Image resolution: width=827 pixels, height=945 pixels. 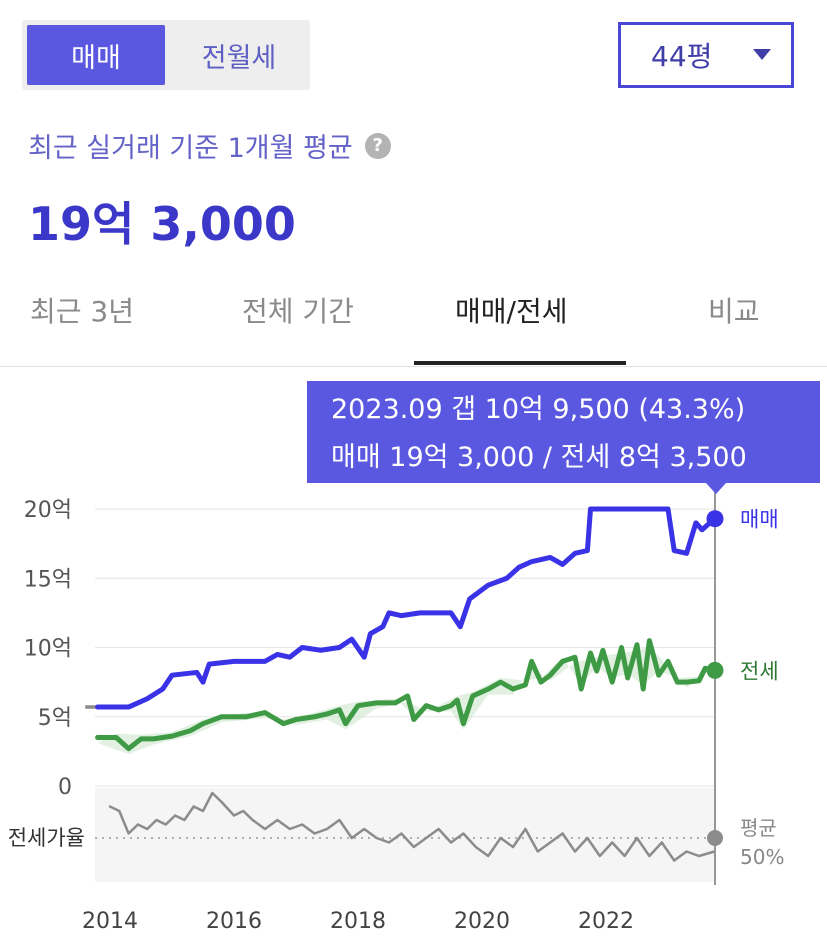 I want to click on summary-label: 최근 실거래 기준 1개월 평균, so click(x=190, y=148).